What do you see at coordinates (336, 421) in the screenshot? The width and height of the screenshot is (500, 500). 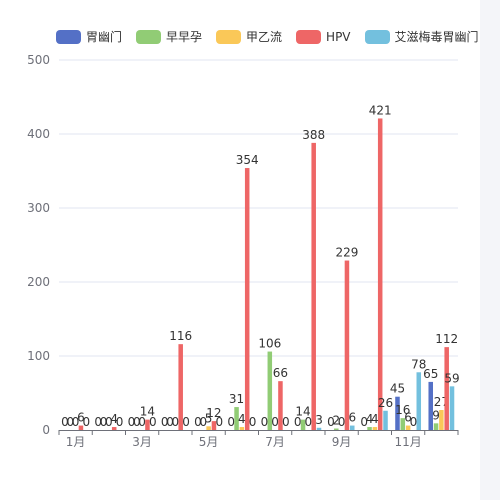 I see `bar-value-label: 2` at bounding box center [336, 421].